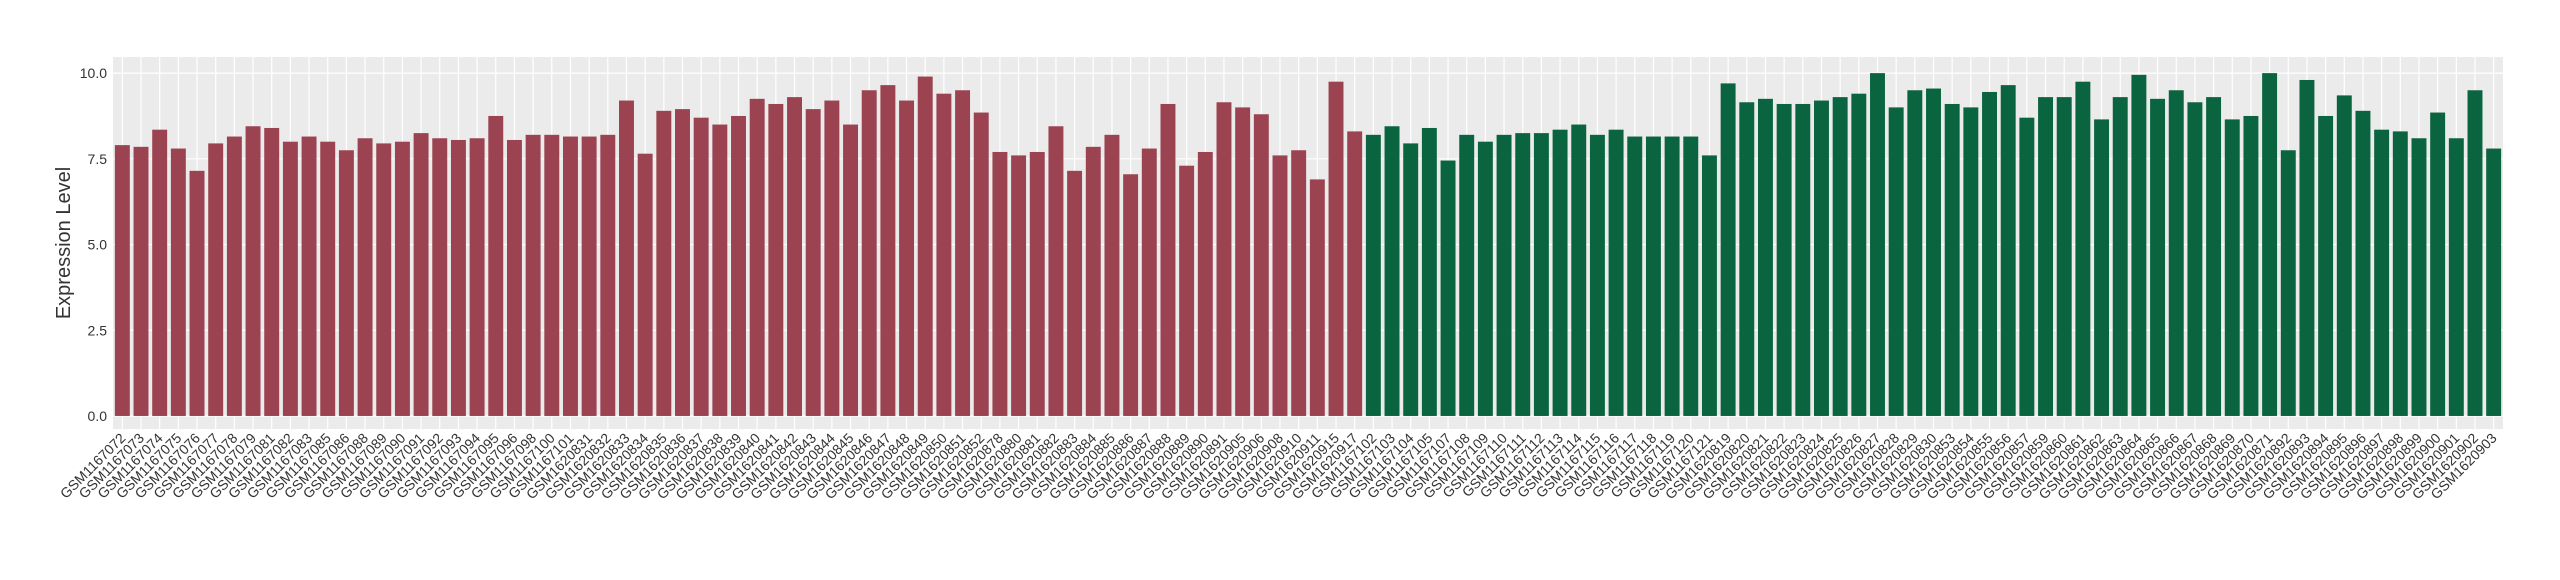 This screenshot has height=580, width=2560. I want to click on y-tick-label: 5.0, so click(98, 245).